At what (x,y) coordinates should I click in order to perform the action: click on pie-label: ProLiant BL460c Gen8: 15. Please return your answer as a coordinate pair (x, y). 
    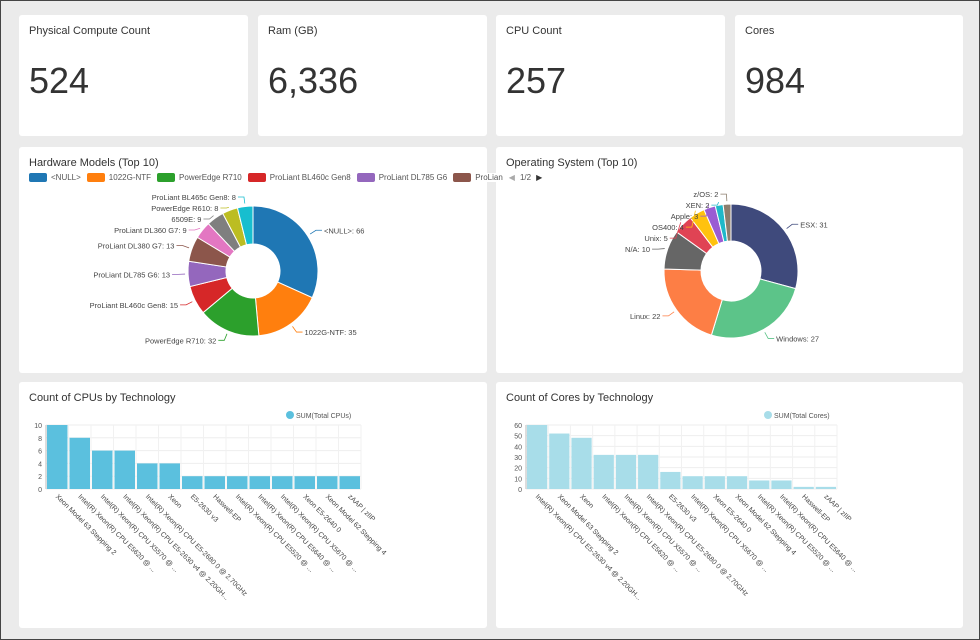
    Looking at the image, I should click on (134, 305).